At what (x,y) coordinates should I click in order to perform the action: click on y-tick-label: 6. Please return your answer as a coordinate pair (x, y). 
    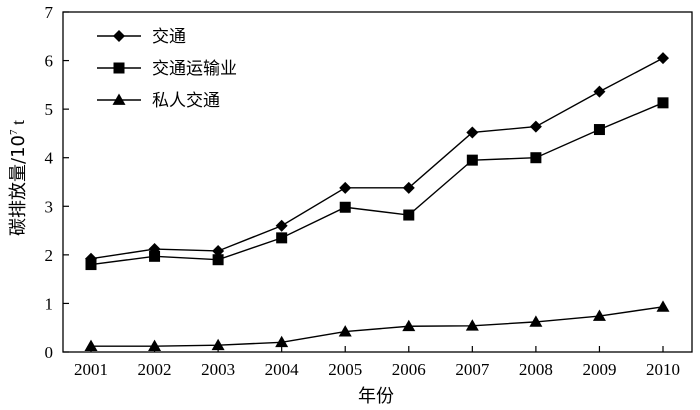
    Looking at the image, I should click on (49, 61).